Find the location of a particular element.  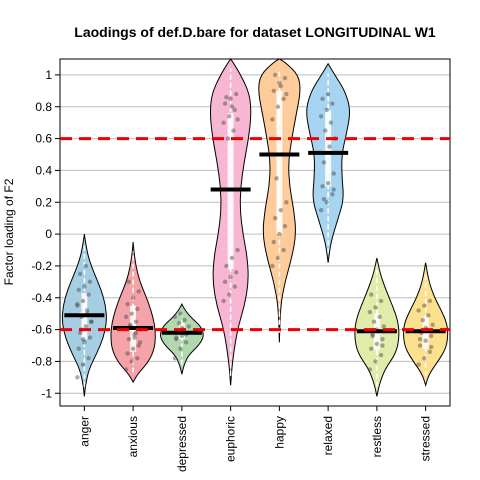

violin-anxious is located at coordinates (133, 312).